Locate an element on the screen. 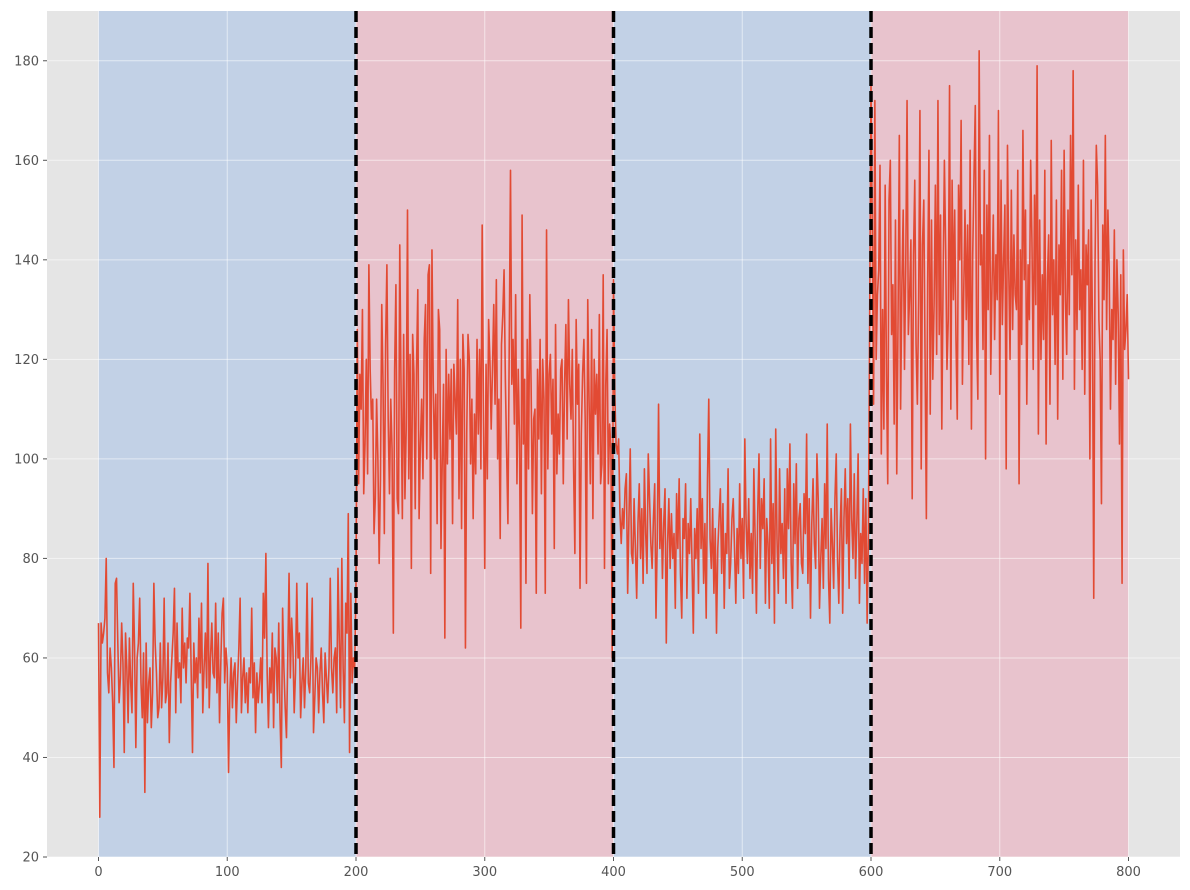 This screenshot has height=890, width=1190. y-tick-label: 20 is located at coordinates (30, 858).